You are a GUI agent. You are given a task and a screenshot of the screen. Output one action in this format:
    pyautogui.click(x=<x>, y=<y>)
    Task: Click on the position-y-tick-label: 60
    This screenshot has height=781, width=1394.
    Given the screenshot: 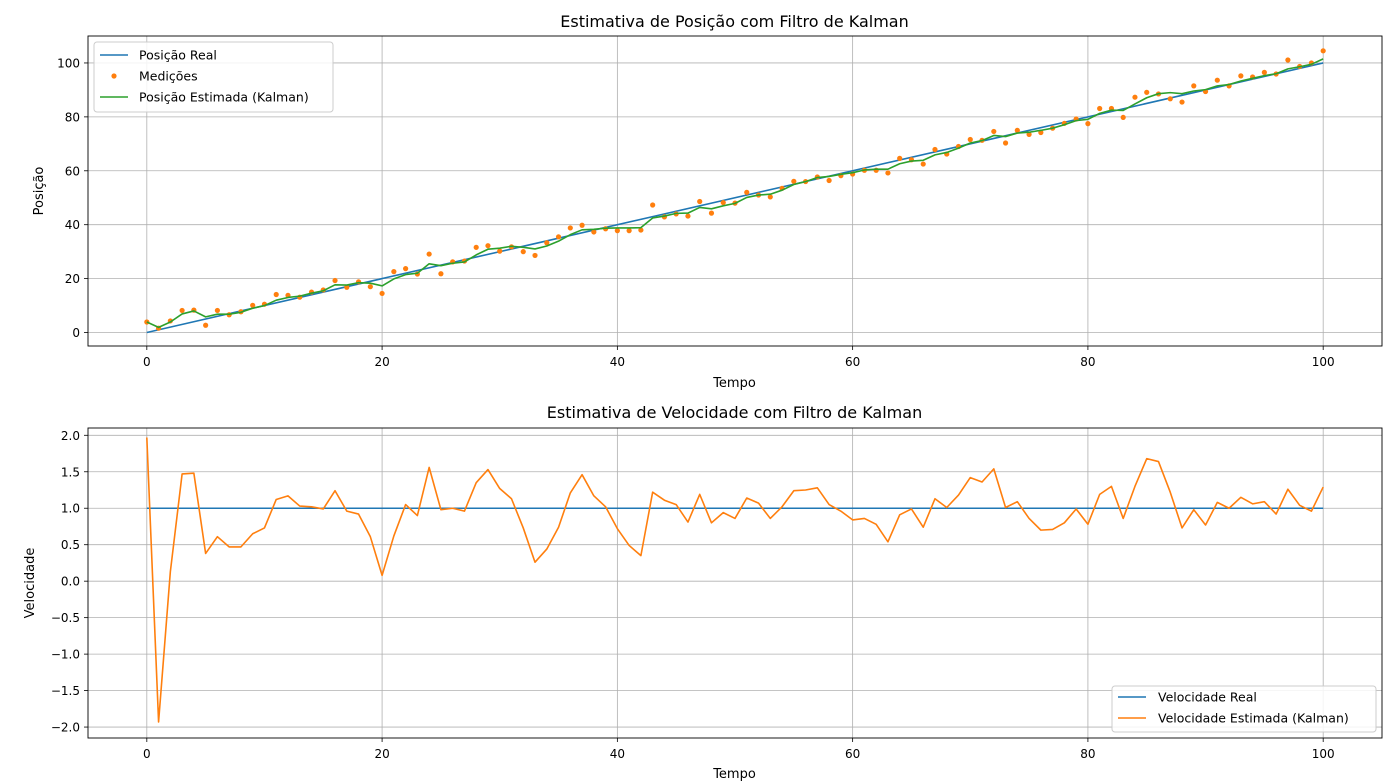 What is the action you would take?
    pyautogui.click(x=72, y=171)
    